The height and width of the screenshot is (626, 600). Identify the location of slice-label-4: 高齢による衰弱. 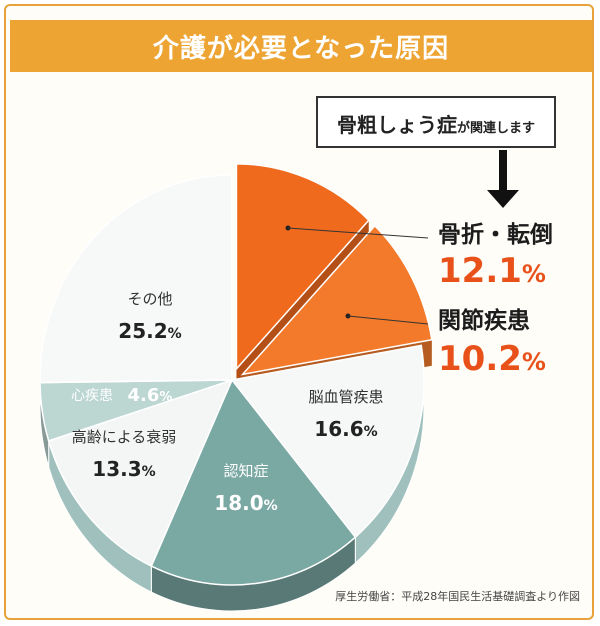
(124, 437).